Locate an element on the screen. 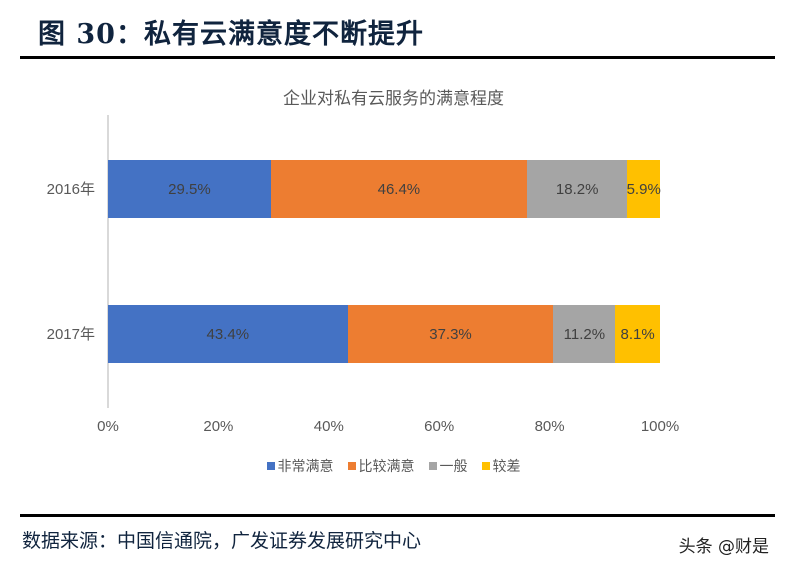 Image resolution: width=787 pixels, height=570 pixels. x-tick-label: 20% is located at coordinates (218, 426).